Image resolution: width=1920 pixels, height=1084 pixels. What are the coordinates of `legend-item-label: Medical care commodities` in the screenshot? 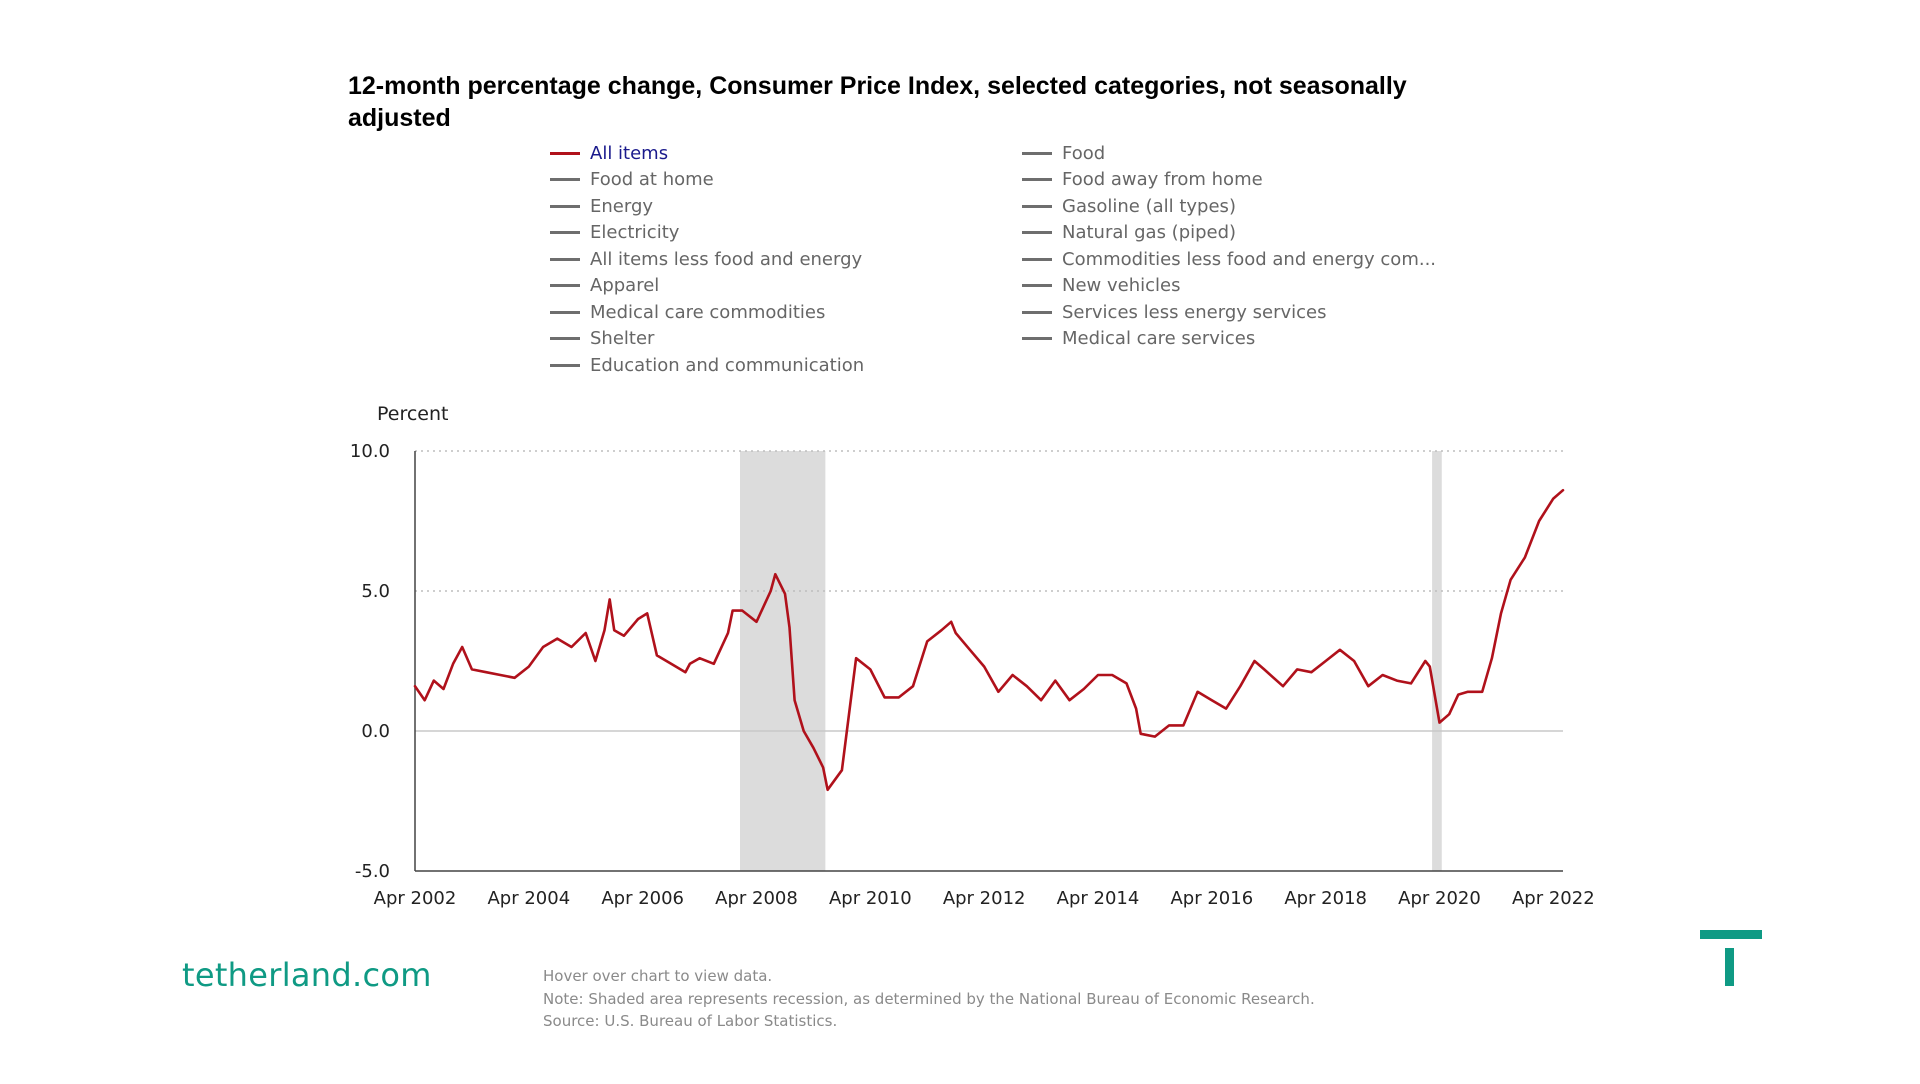 It's located at (708, 312).